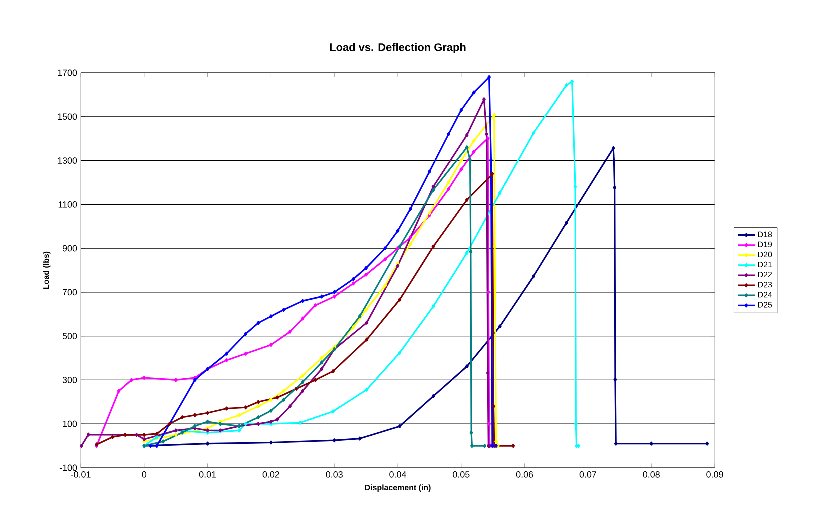  I want to click on chart-title: Load vs. Deflection Graph, so click(398, 48).